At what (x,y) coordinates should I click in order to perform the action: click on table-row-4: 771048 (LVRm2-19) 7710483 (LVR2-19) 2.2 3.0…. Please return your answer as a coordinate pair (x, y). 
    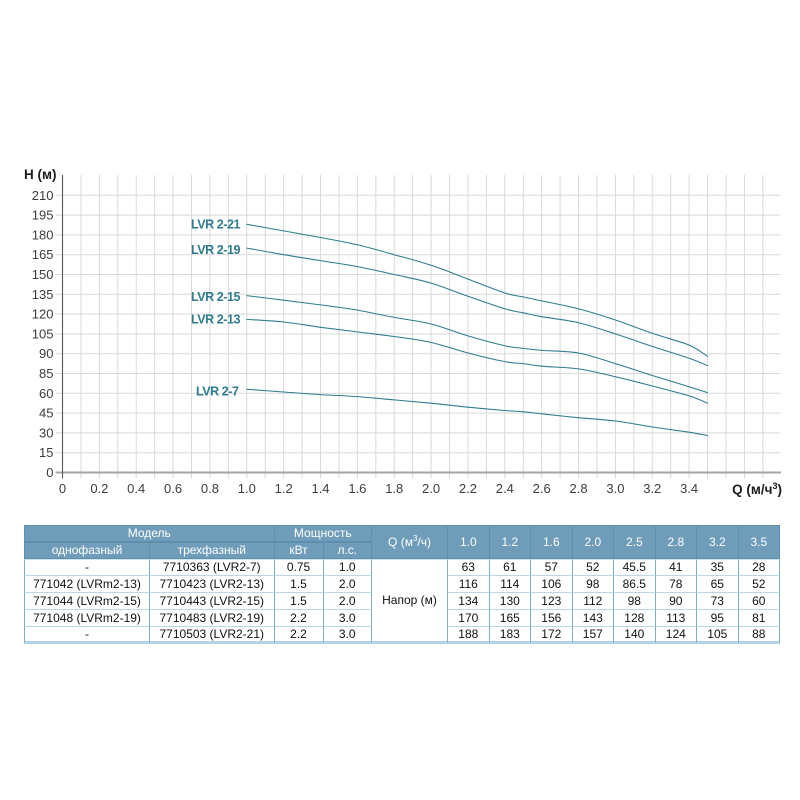
    Looking at the image, I should click on (402, 617).